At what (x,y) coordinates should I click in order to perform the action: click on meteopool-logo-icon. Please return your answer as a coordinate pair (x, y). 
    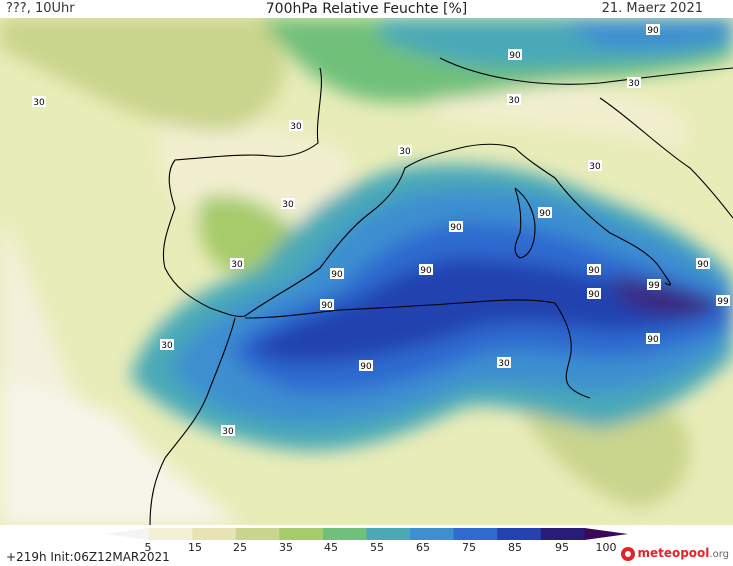
    Looking at the image, I should click on (628, 553).